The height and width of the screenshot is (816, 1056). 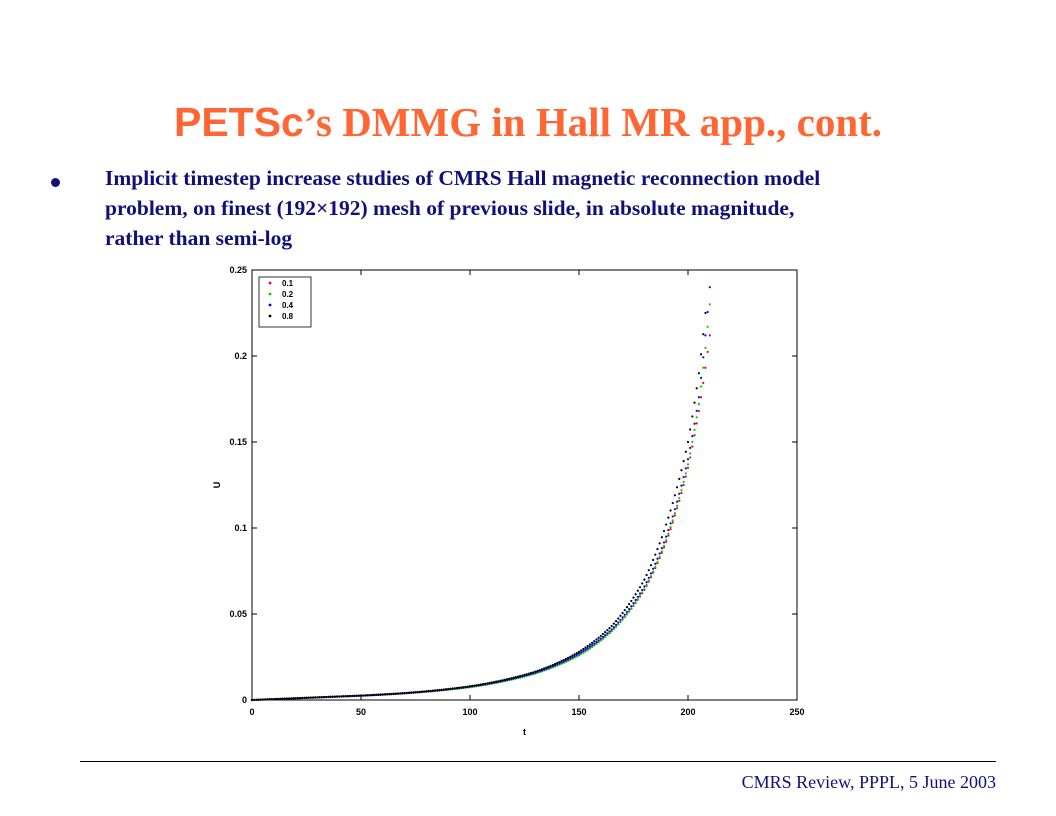 I want to click on legend-label: 0.1, so click(x=288, y=283).